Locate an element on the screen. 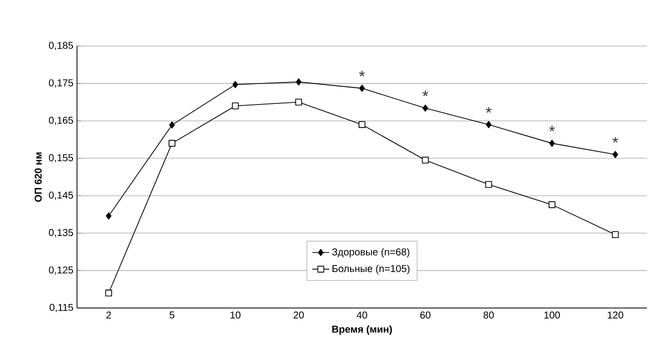 The image size is (664, 363). y-axis-title: ОП 620 нм is located at coordinates (38, 177).